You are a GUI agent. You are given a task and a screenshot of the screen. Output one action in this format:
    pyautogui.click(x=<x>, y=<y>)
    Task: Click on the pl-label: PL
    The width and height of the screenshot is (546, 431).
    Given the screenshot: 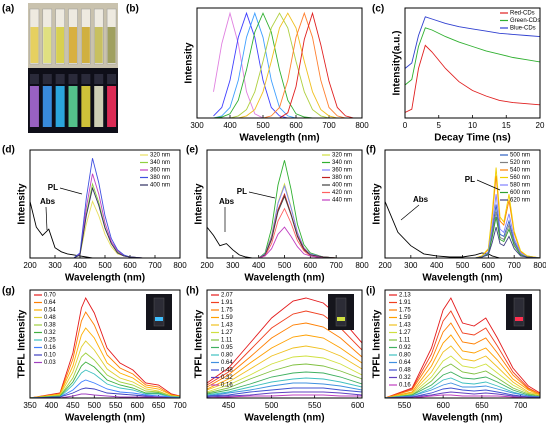 What is the action you would take?
    pyautogui.click(x=470, y=179)
    